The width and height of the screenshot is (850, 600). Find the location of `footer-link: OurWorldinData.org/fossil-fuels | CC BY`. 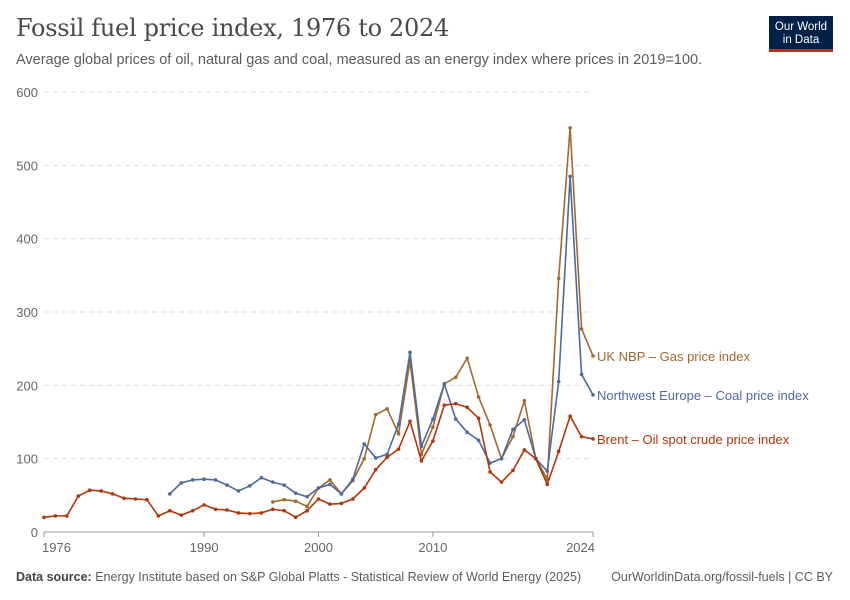

footer-link: OurWorldinData.org/fossil-fuels | CC BY is located at coordinates (722, 577).